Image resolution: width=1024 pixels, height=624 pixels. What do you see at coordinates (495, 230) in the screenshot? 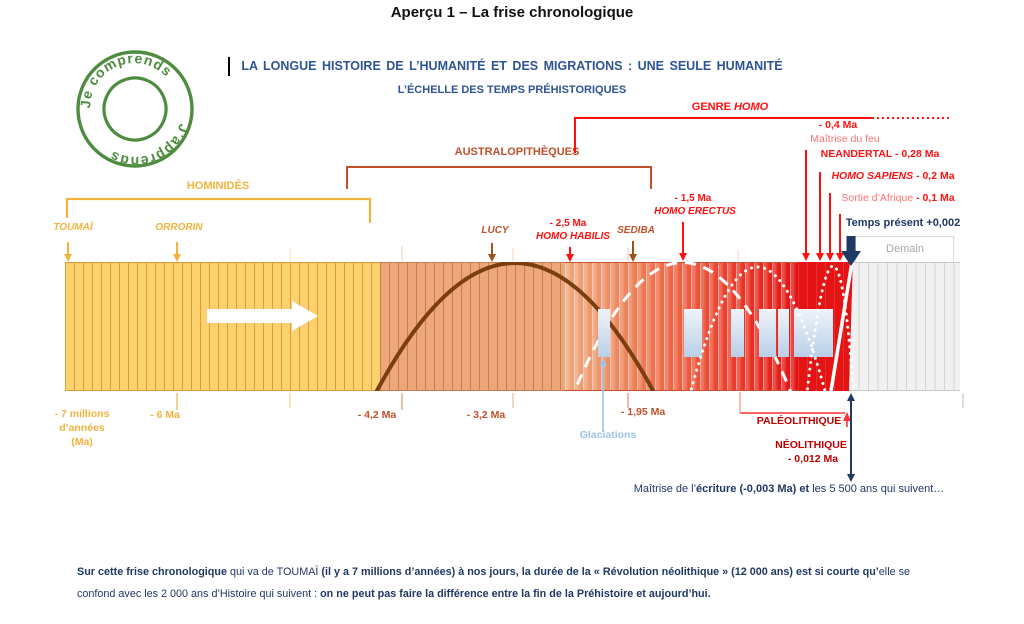
I see `lucy-label: LUCY` at bounding box center [495, 230].